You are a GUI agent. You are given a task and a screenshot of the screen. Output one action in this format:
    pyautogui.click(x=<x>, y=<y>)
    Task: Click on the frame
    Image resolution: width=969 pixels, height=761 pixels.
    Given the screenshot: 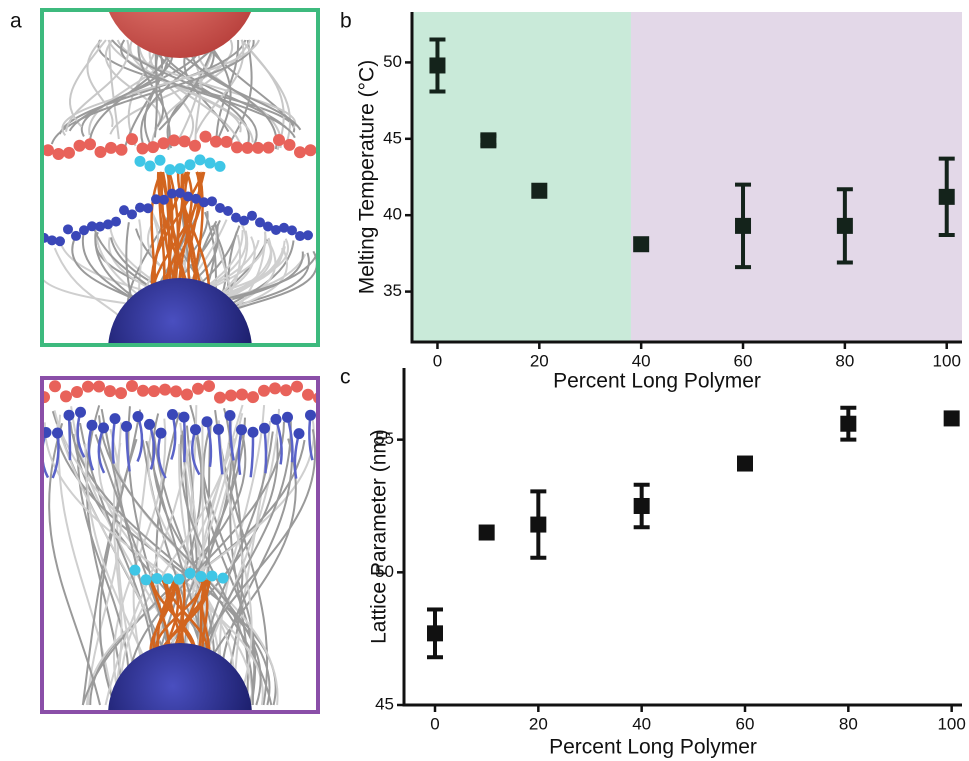 What is the action you would take?
    pyautogui.click(x=180, y=177)
    